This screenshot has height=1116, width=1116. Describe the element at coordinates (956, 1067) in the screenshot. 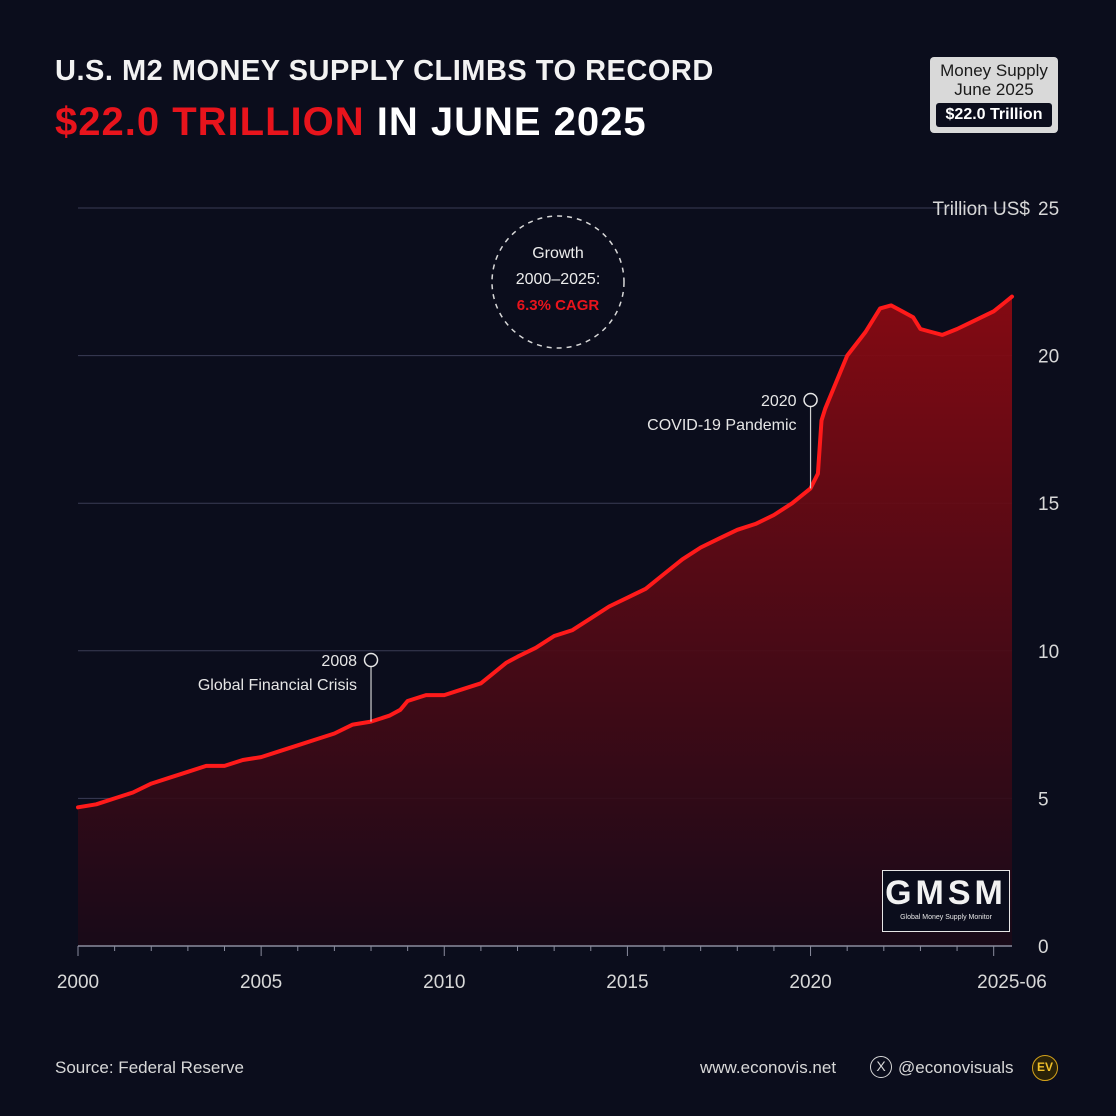

I see `social-handle: @econovisuals` at that location.